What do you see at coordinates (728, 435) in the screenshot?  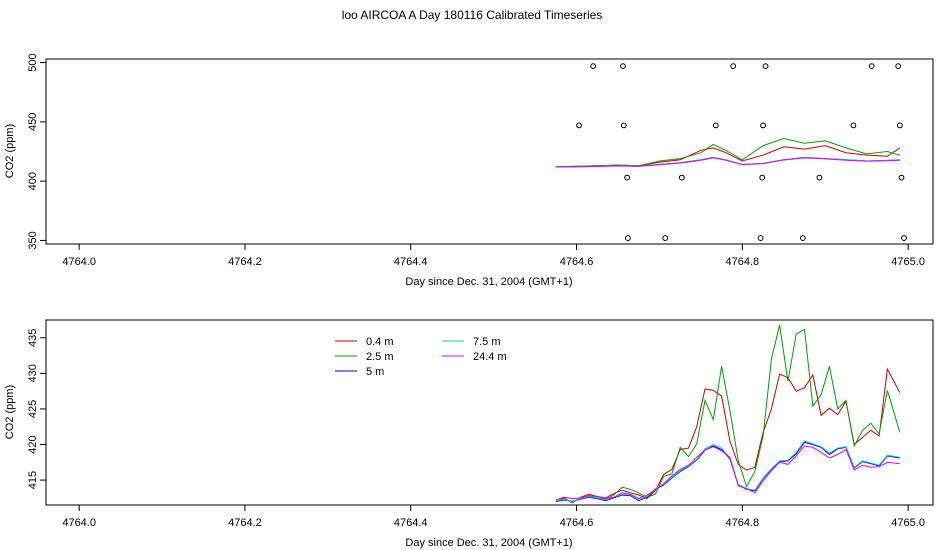 I see `series-line-0-4-m` at bounding box center [728, 435].